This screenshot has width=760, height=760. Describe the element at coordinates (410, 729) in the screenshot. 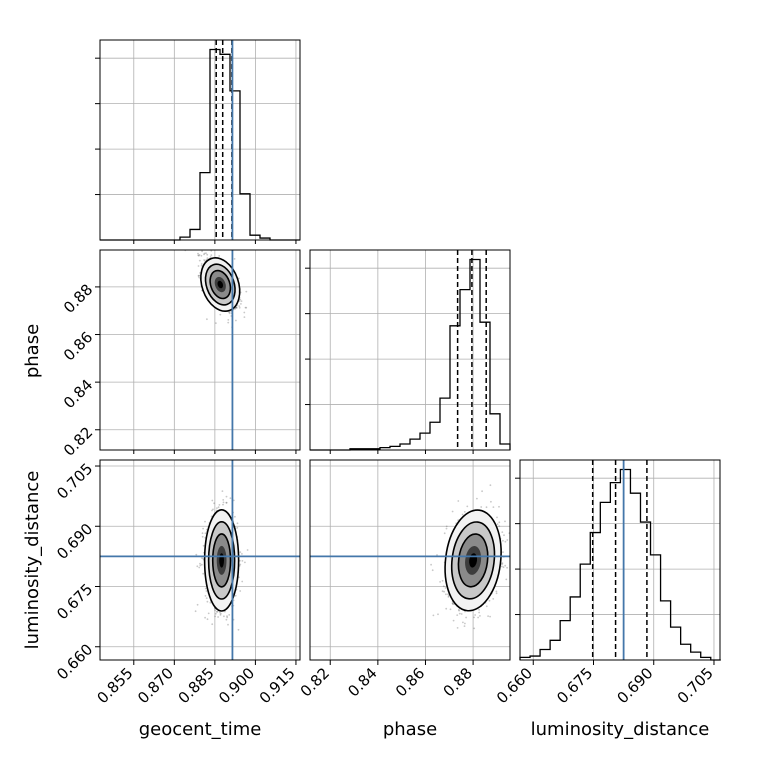

I see `xlabel-phase: phase` at that location.